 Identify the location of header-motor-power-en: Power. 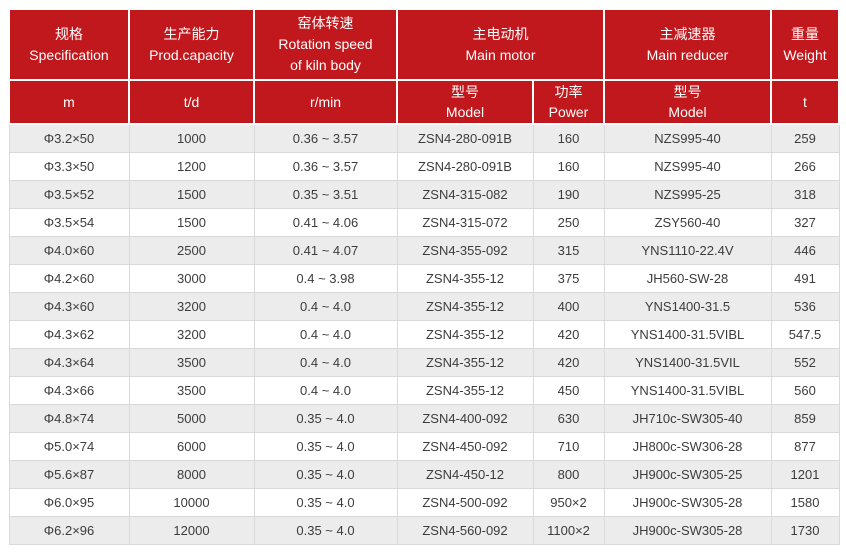
(568, 112).